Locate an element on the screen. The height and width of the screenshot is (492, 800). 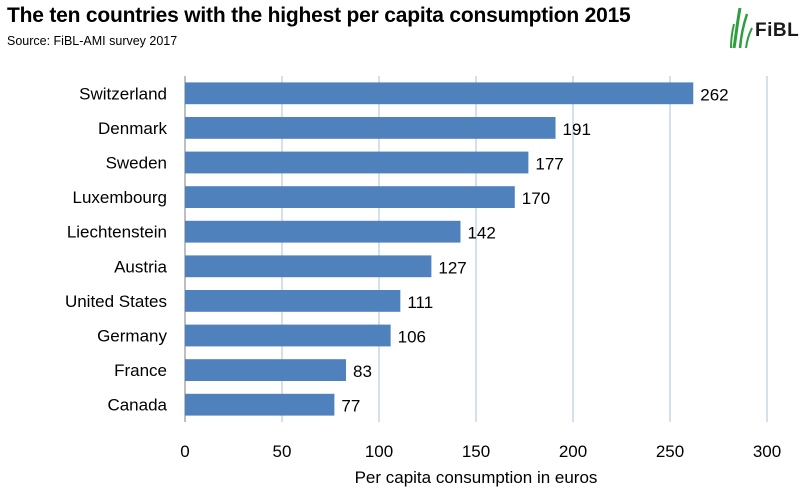
x-tick-label: 100 is located at coordinates (379, 451).